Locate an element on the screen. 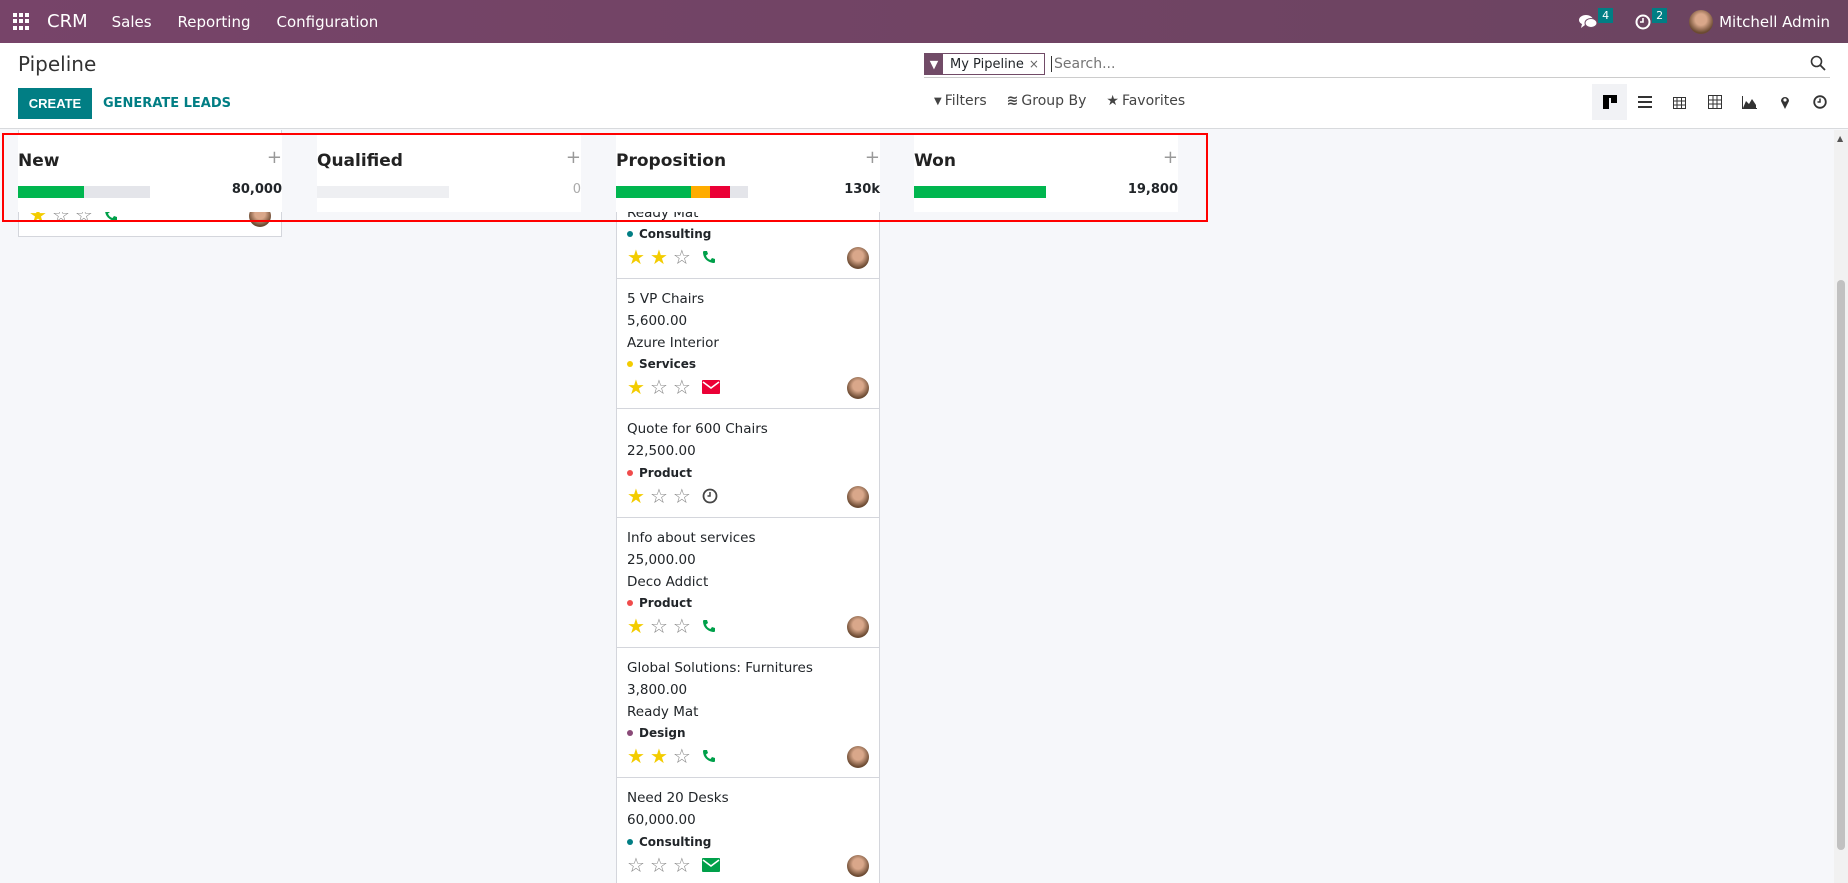 The height and width of the screenshot is (883, 1848). scrollbar: ▲ is located at coordinates (1841, 506).